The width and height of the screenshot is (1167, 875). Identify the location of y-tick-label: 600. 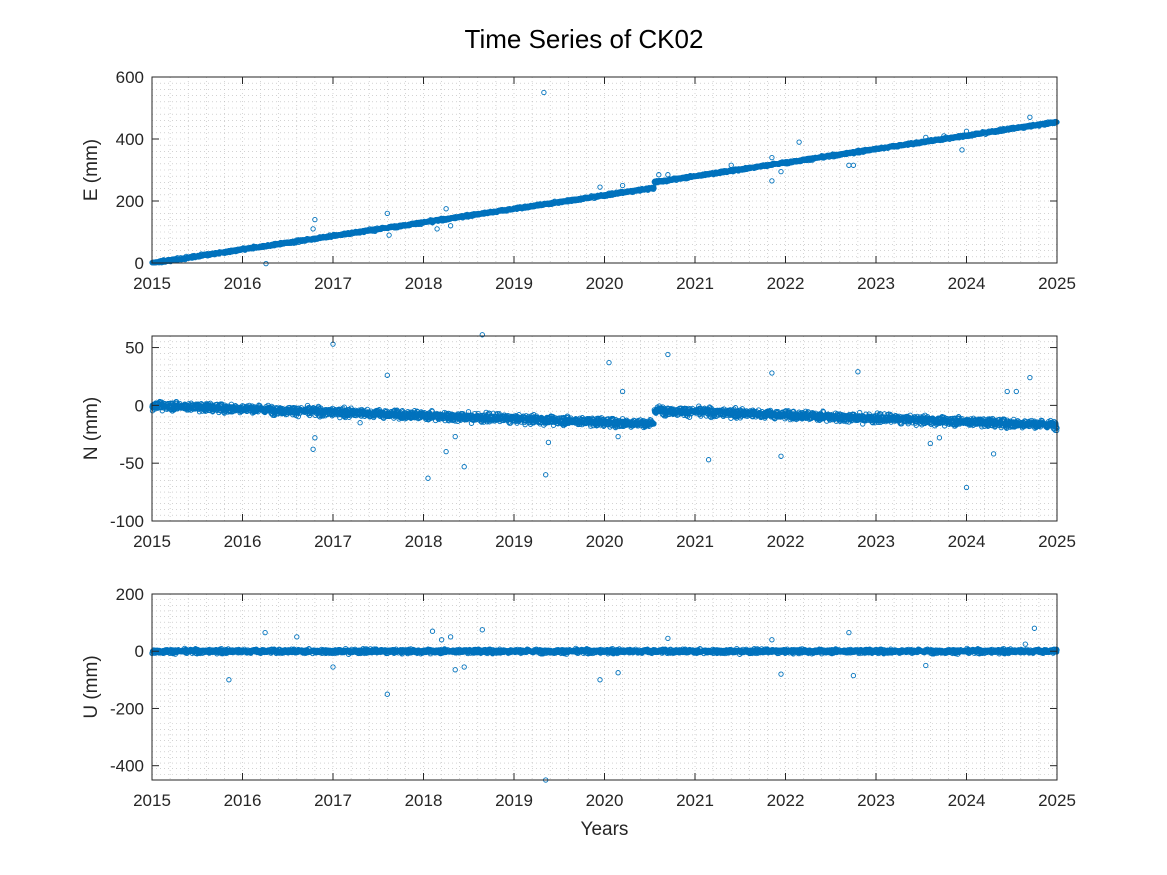
(130, 77).